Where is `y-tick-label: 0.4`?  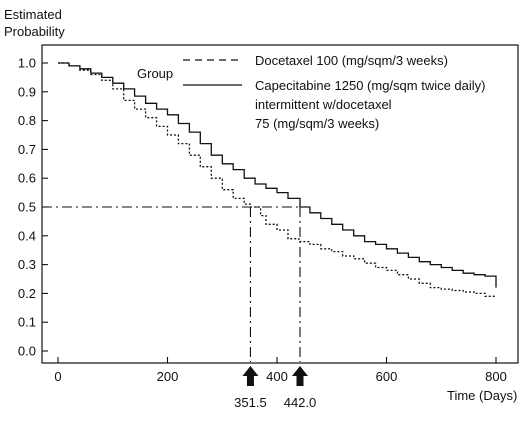
y-tick-label: 0.4 is located at coordinates (27, 235).